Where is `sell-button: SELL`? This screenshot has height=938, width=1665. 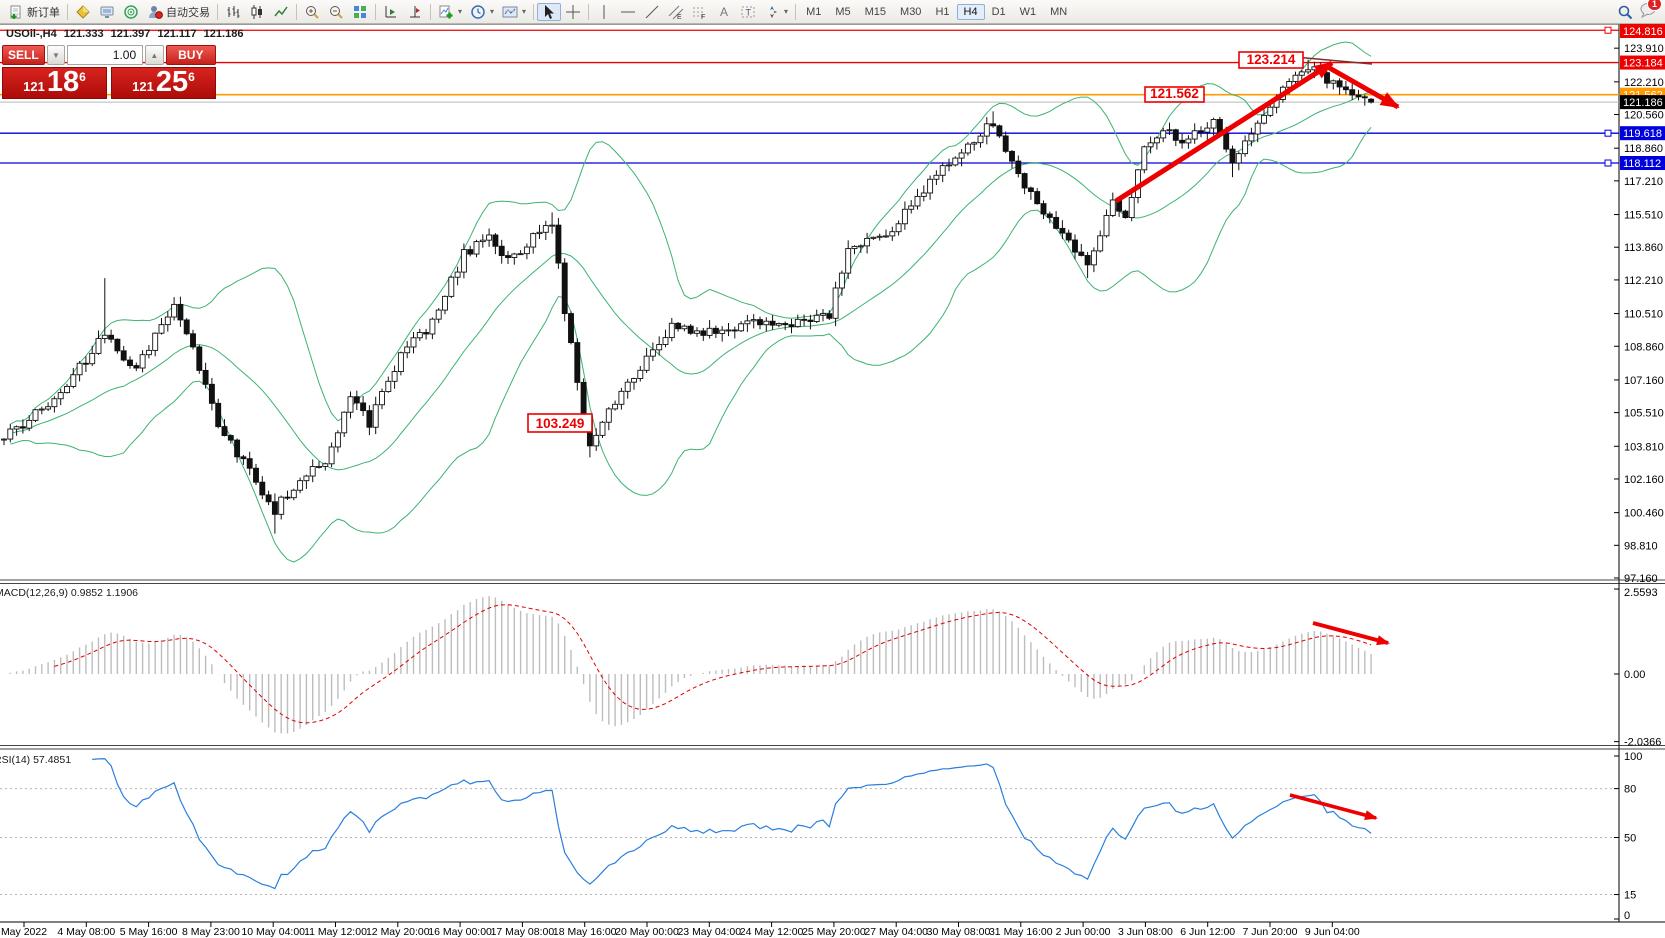 sell-button: SELL is located at coordinates (23, 55).